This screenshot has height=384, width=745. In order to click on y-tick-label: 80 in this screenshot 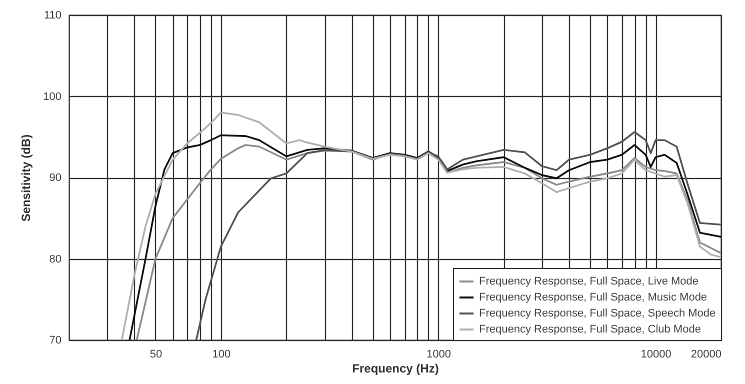, I will do `click(55, 259)`.